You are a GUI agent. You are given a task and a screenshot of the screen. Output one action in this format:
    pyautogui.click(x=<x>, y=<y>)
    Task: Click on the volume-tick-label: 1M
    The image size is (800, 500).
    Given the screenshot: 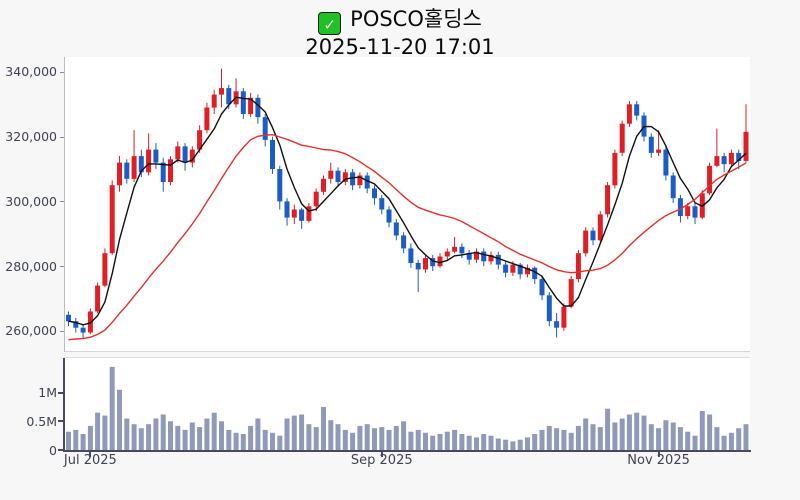 What is the action you would take?
    pyautogui.click(x=47, y=393)
    